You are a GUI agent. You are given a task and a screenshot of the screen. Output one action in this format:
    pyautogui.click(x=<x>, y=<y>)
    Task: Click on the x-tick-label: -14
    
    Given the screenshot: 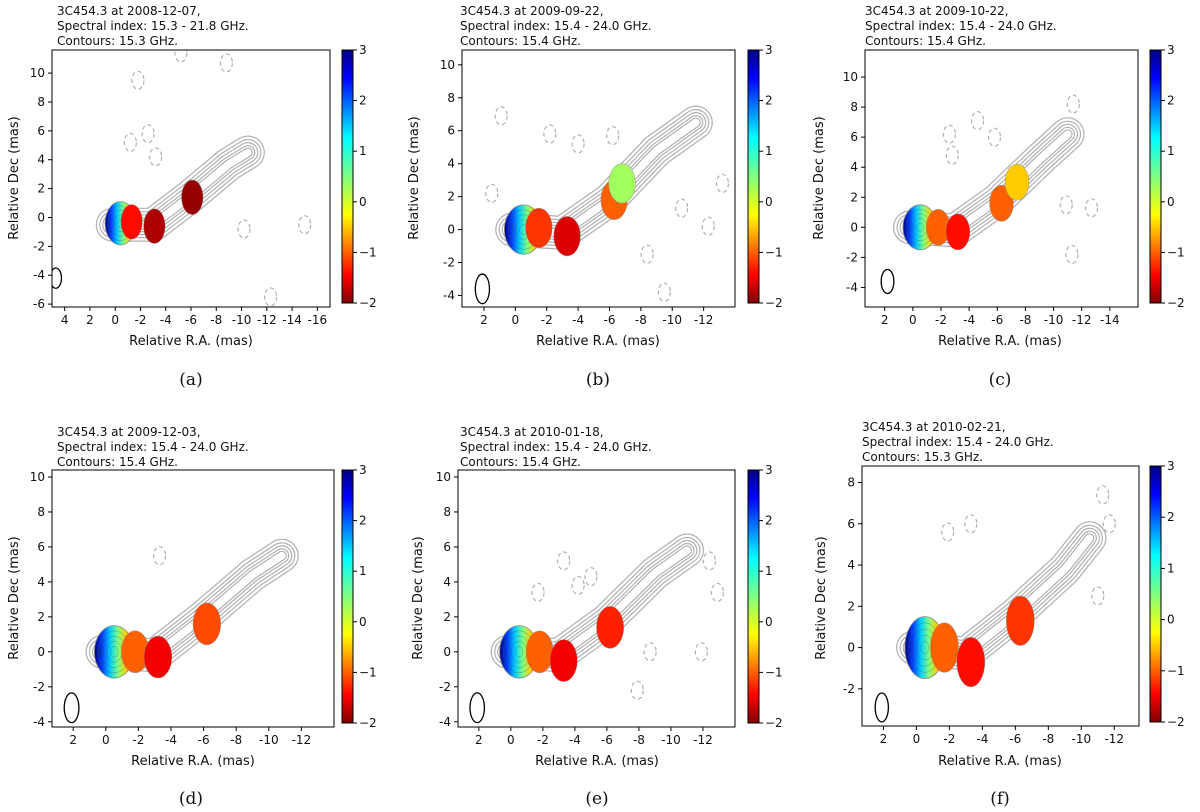 What is the action you would take?
    pyautogui.click(x=292, y=320)
    